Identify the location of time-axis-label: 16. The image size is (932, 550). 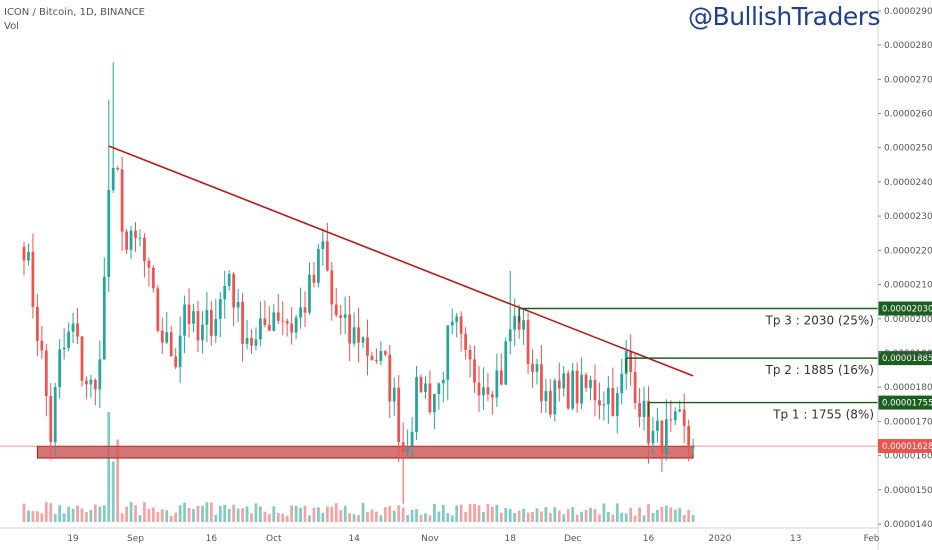
(649, 539).